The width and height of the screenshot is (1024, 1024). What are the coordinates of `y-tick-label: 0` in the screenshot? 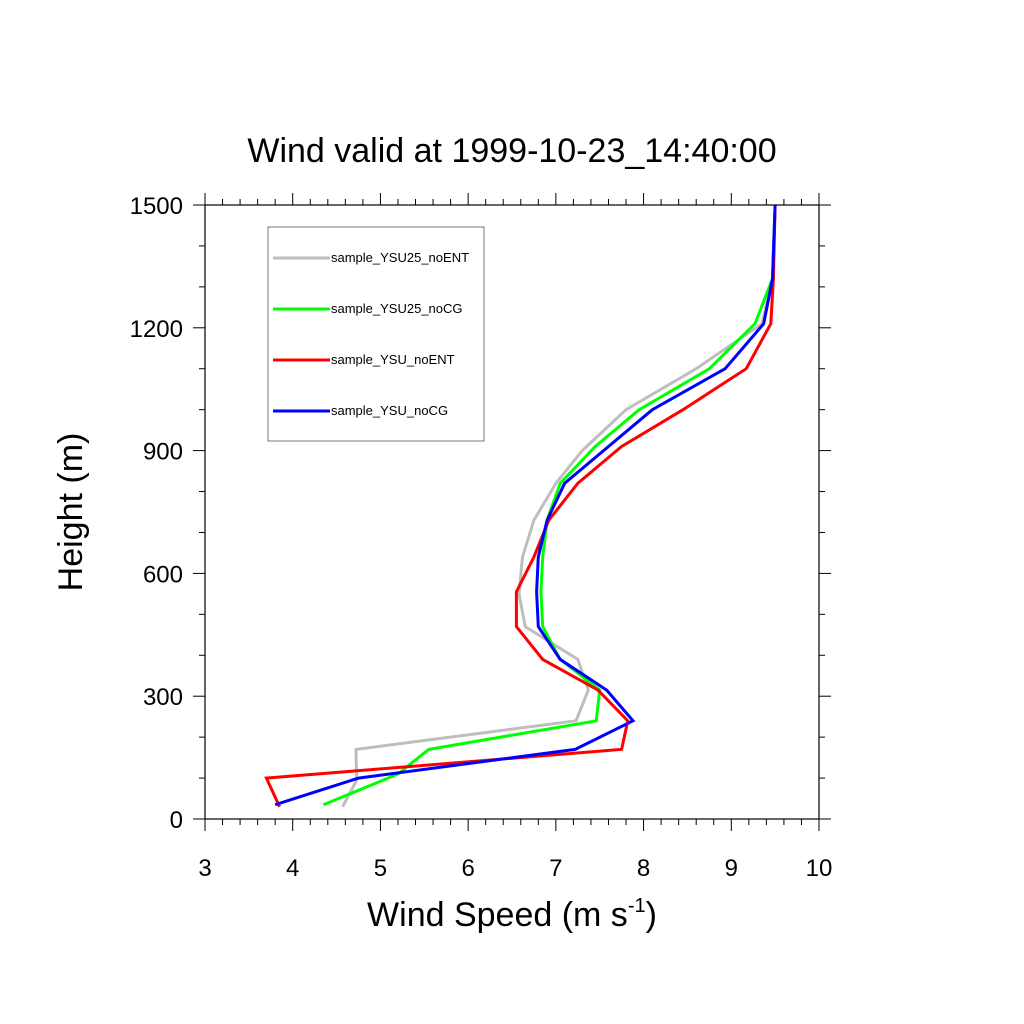 It's located at (176, 820).